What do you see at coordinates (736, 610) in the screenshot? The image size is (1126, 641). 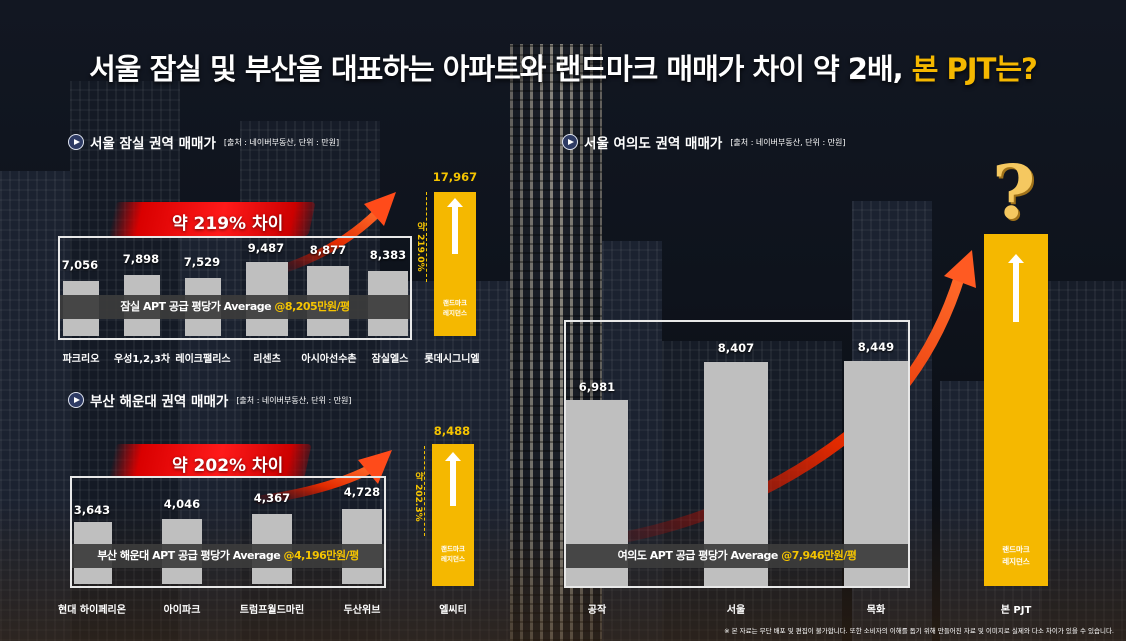 I see `category-yeouido-1: 서울` at bounding box center [736, 610].